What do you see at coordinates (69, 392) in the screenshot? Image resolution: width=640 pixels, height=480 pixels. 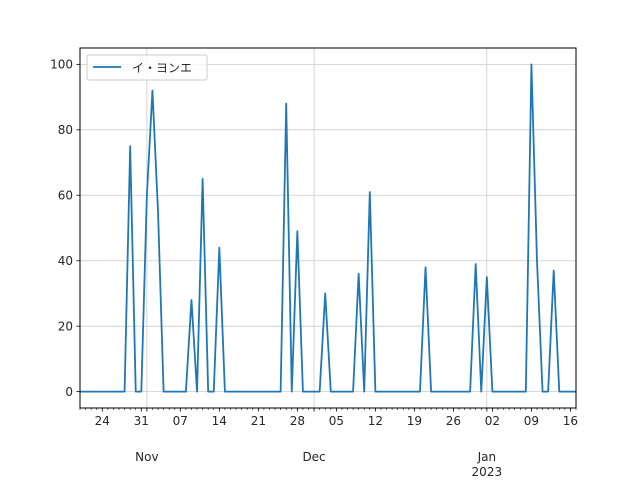 I see `y-tick-label: 0` at bounding box center [69, 392].